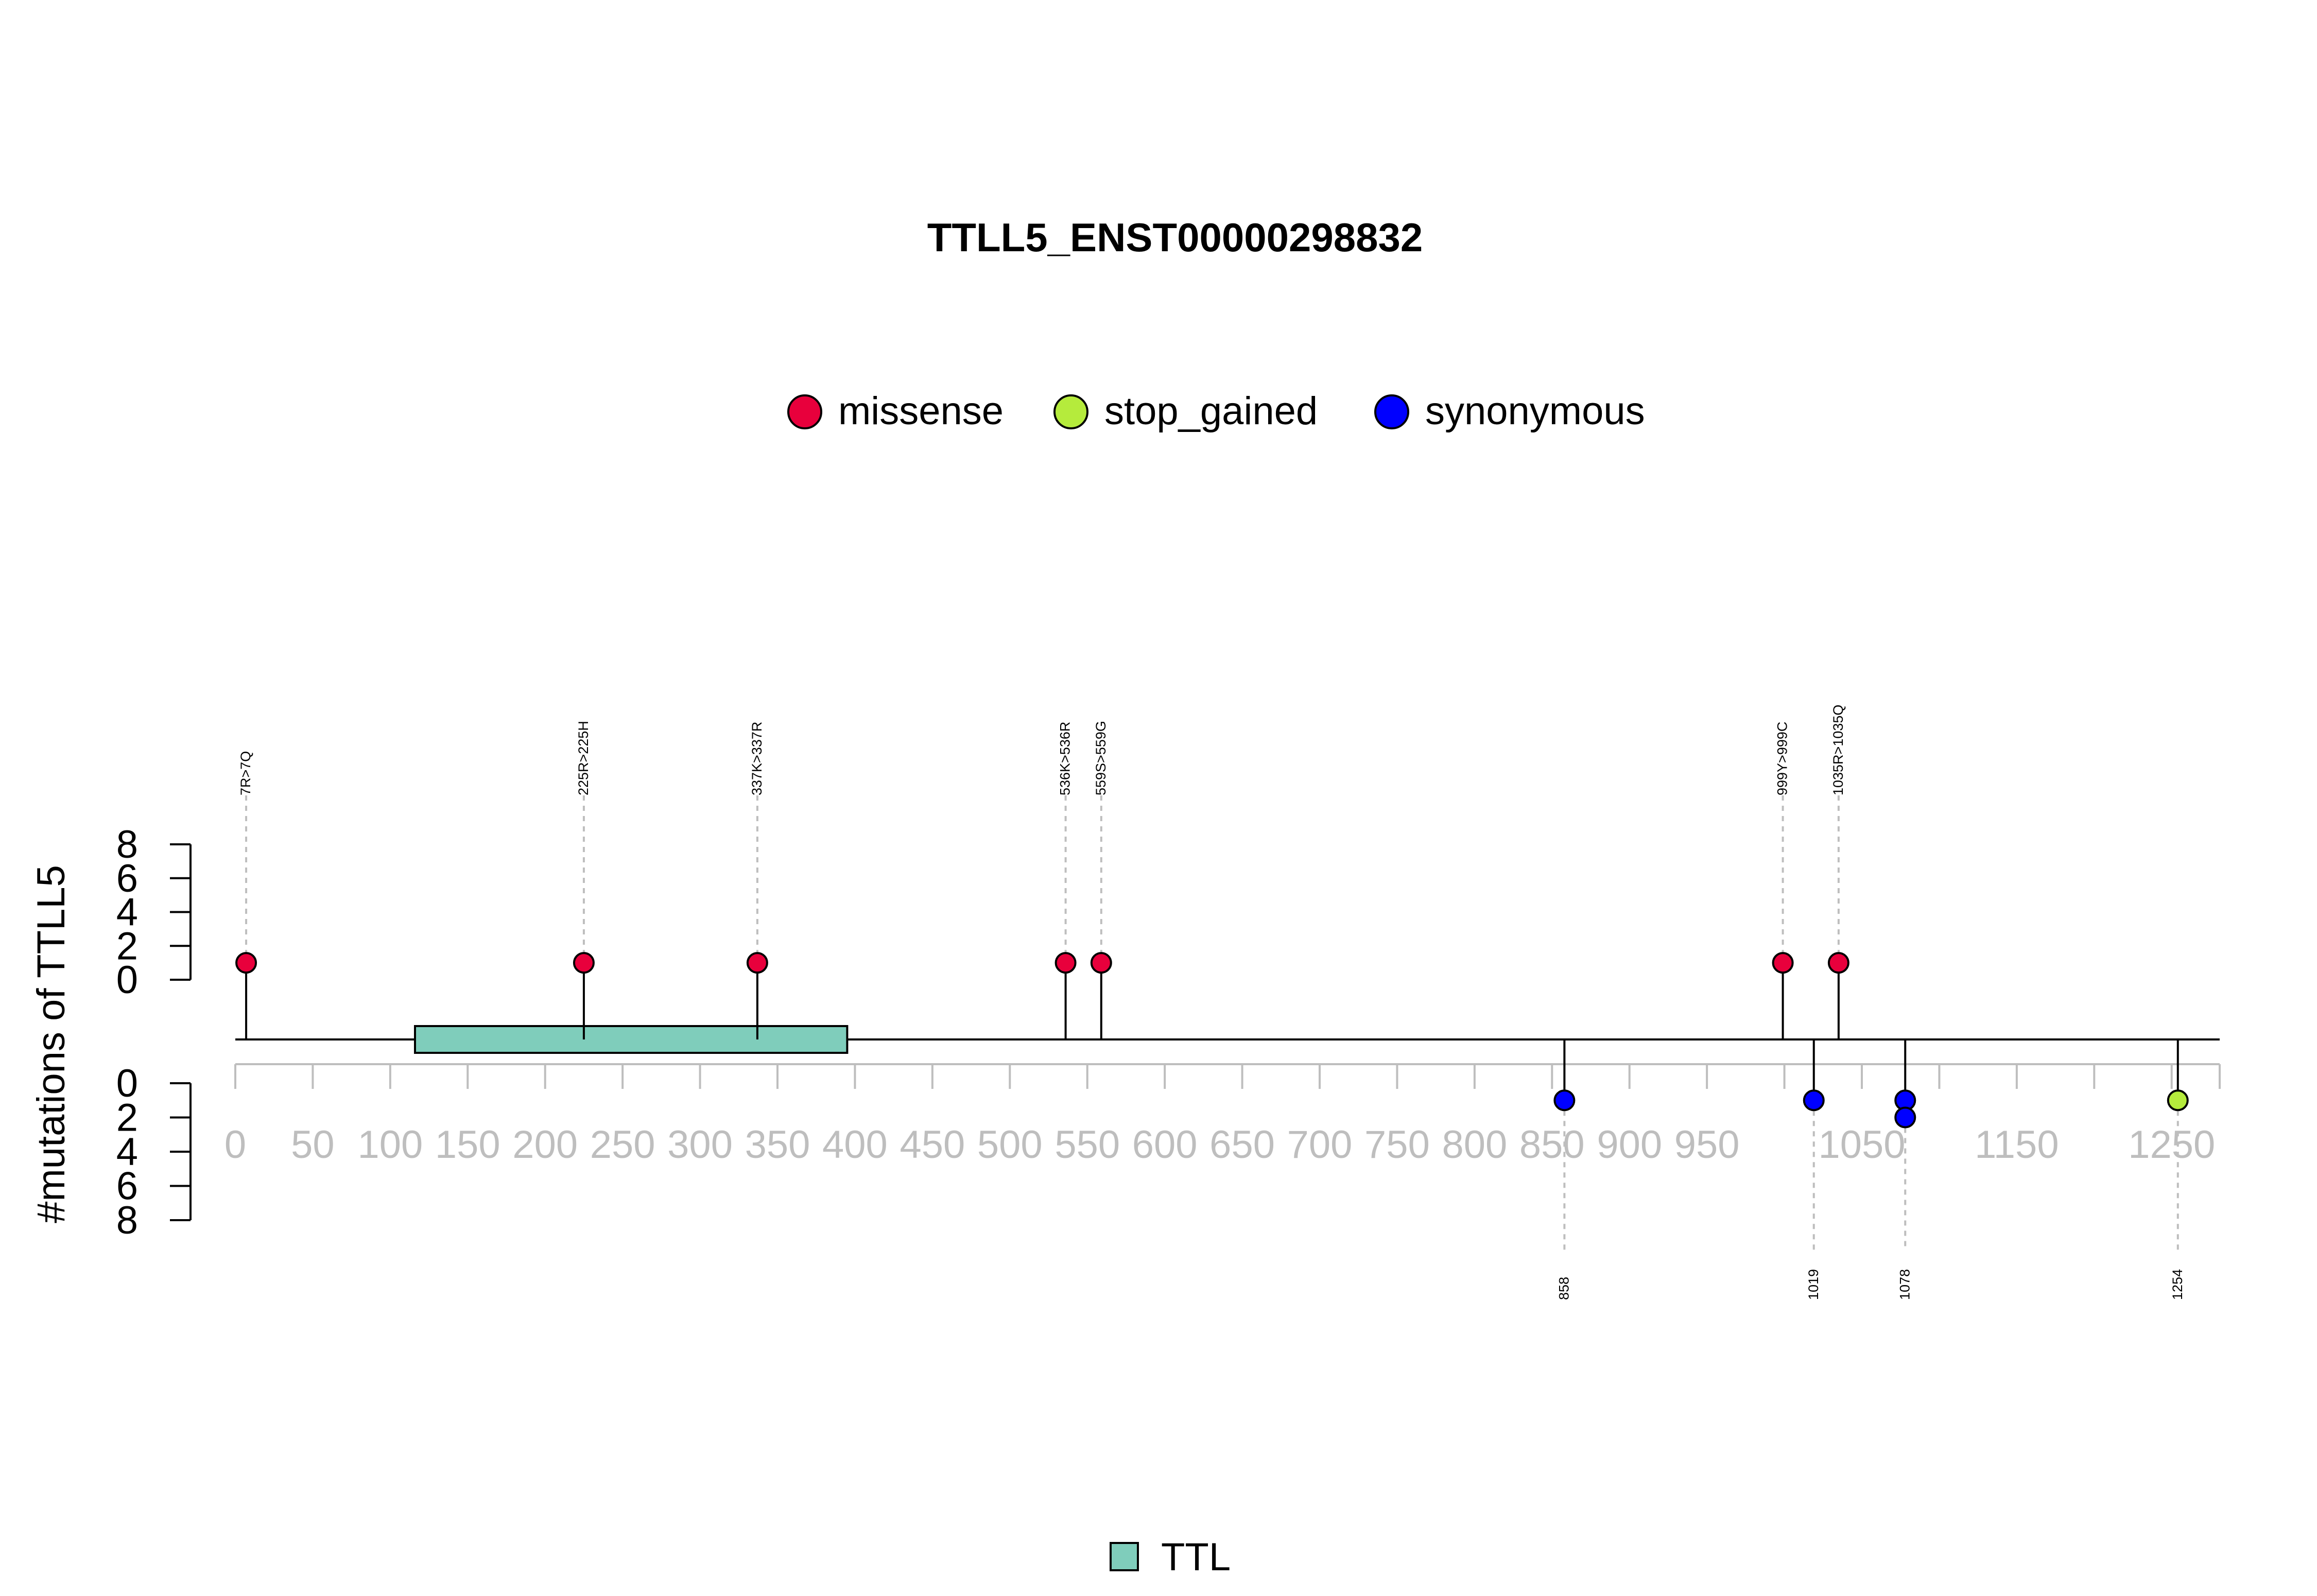 The image size is (2317, 1596). Describe the element at coordinates (1563, 1288) in the screenshot. I see `mutation-label: 858` at that location.